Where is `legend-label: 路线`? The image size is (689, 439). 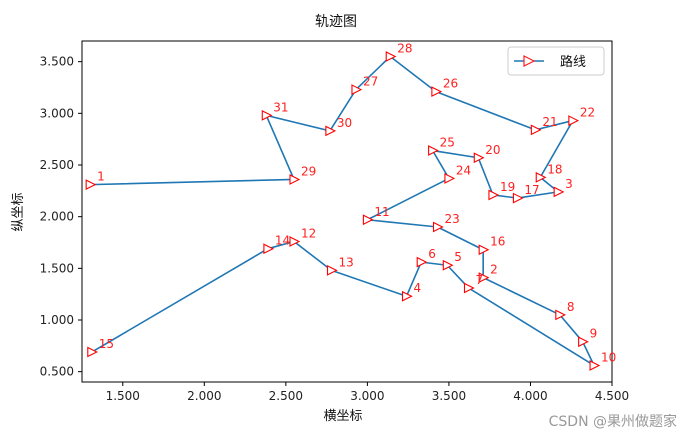
legend-label: 路线 is located at coordinates (573, 62).